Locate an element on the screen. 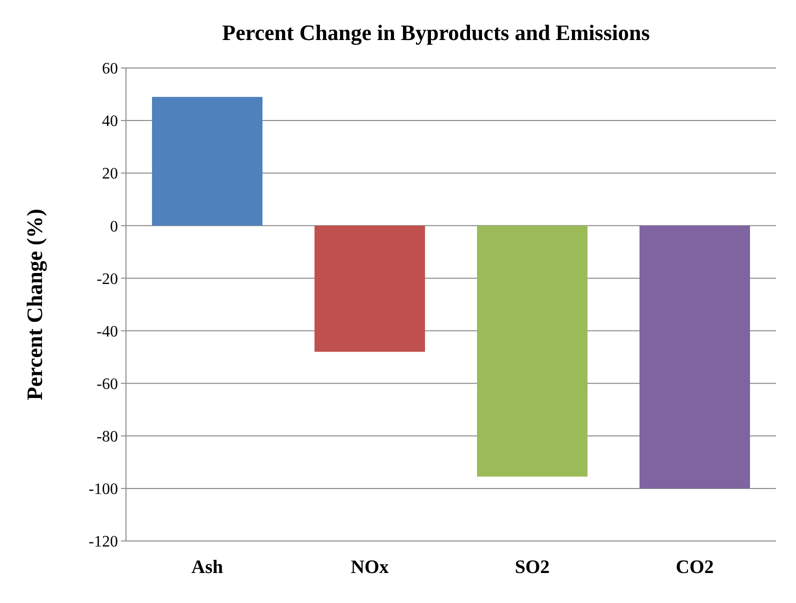 The height and width of the screenshot is (603, 796). y-tick-label: -60 is located at coordinates (107, 384).